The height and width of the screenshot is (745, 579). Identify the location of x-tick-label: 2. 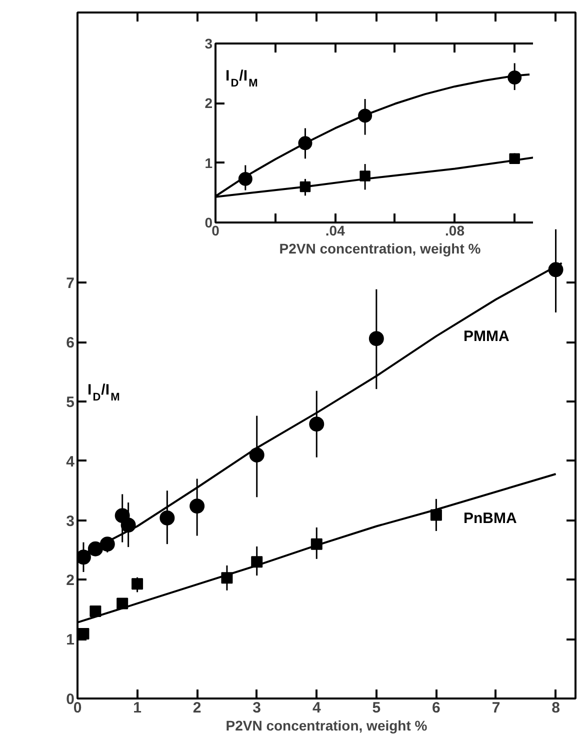
(197, 708).